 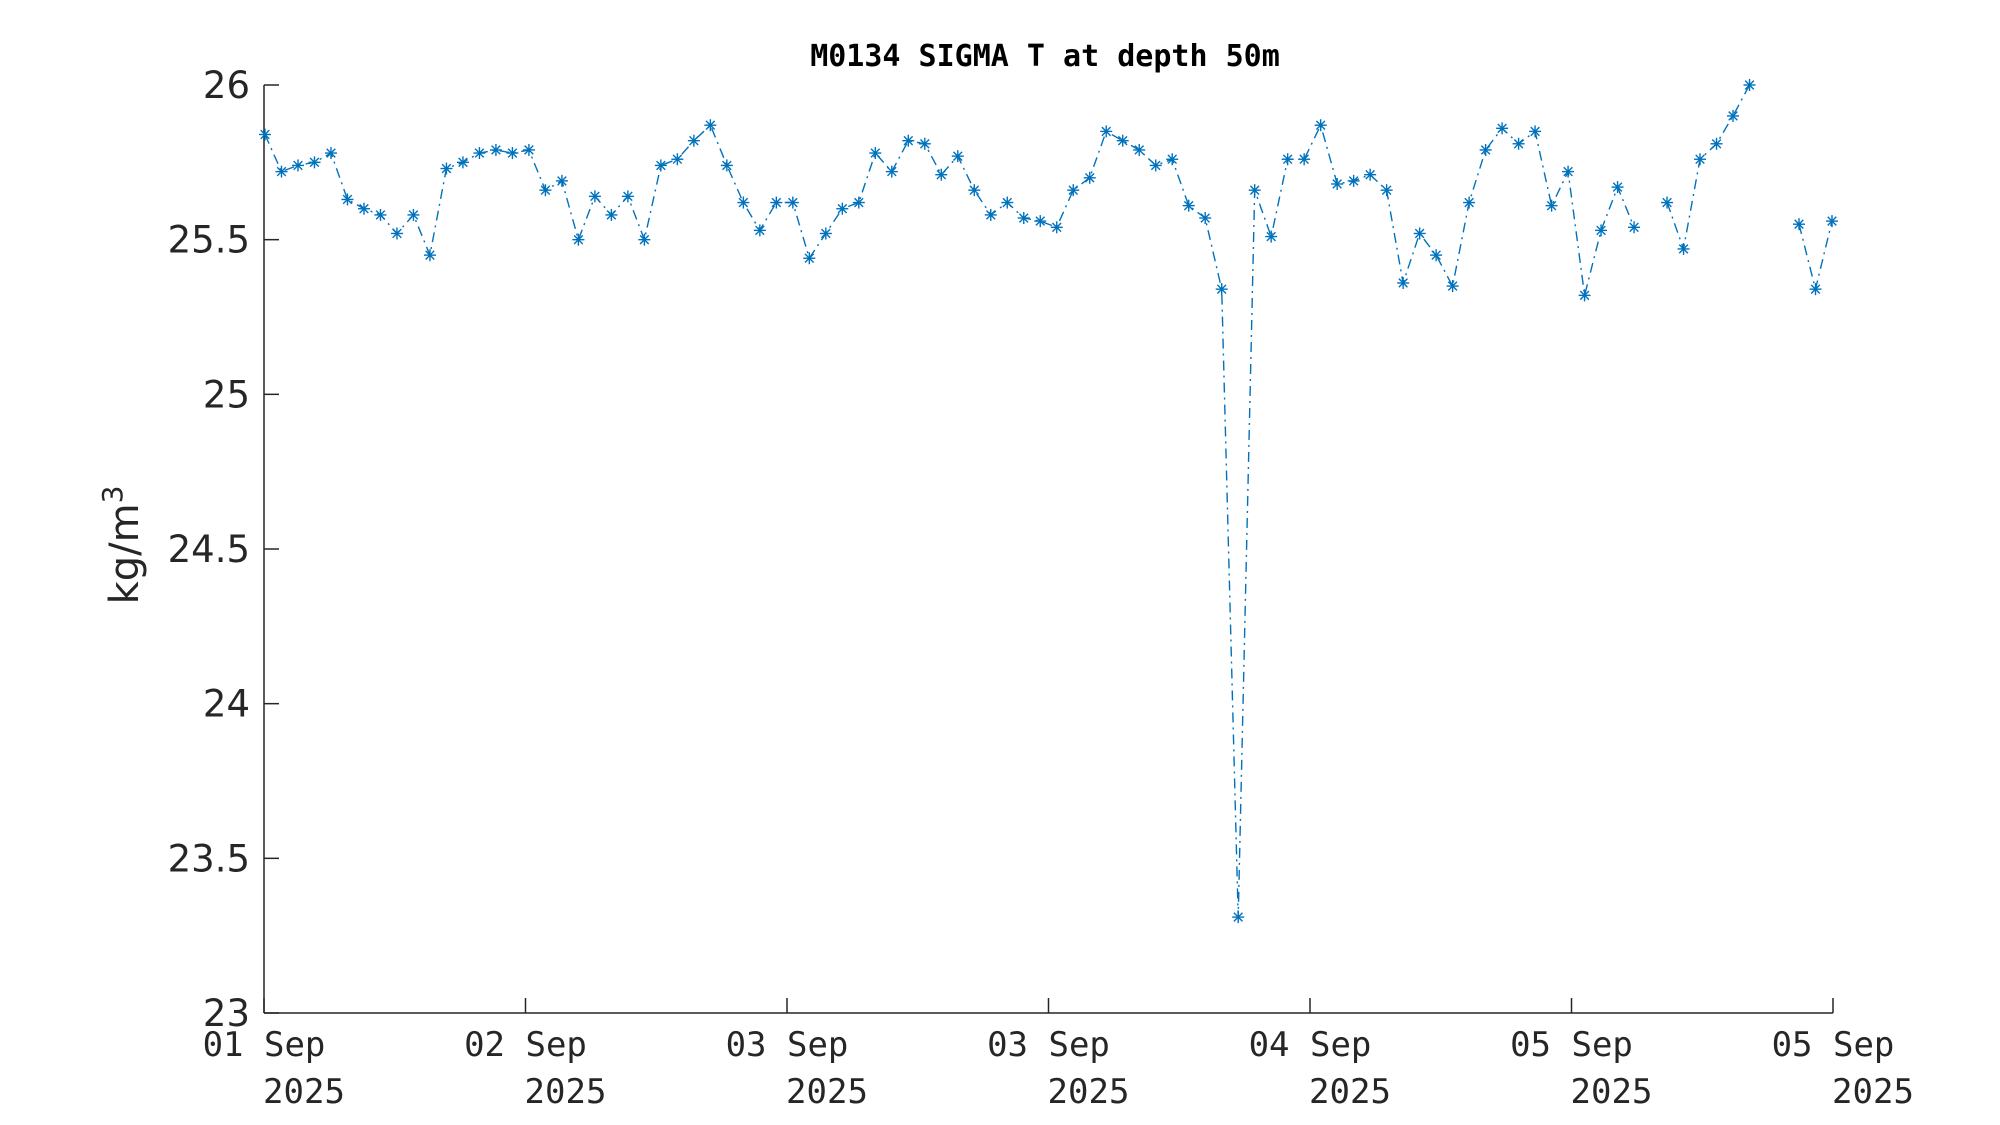 What do you see at coordinates (226, 85) in the screenshot?
I see `y-tick-label: 26` at bounding box center [226, 85].